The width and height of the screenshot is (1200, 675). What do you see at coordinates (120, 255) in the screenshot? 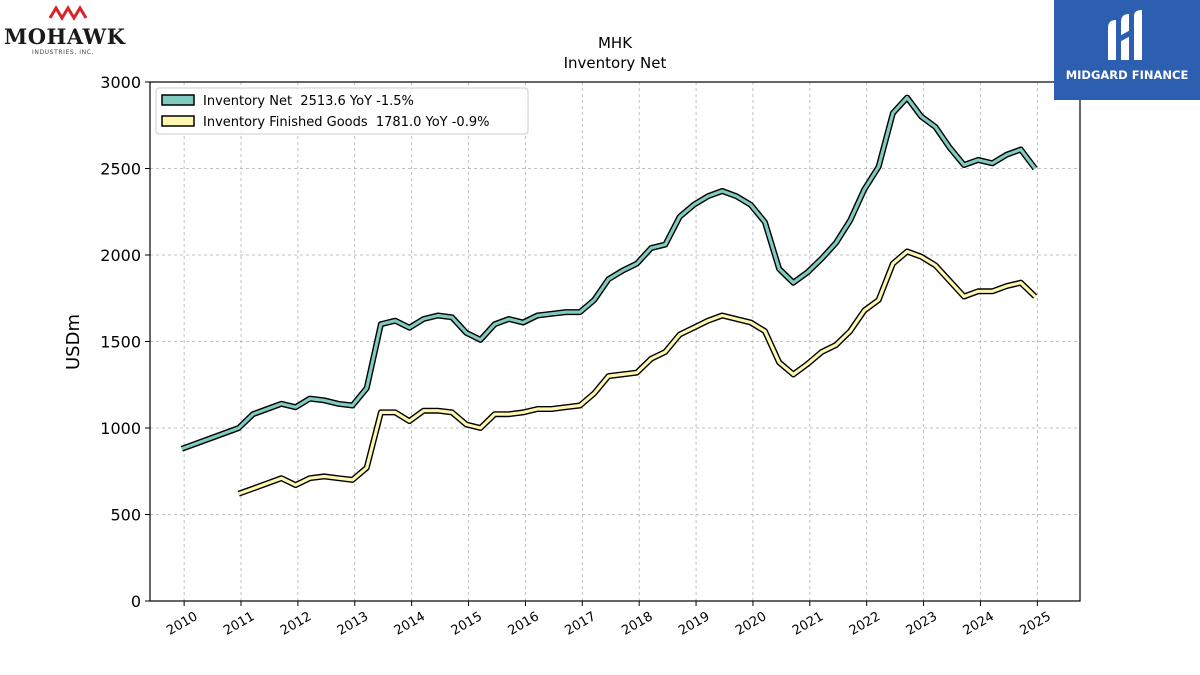
I see `y-tick-label-2000: 2000` at bounding box center [120, 255].